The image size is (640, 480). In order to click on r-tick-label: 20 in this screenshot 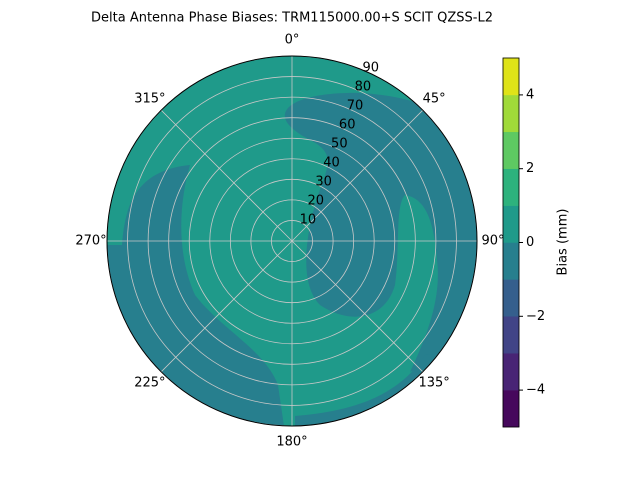, I will do `click(315, 201)`.